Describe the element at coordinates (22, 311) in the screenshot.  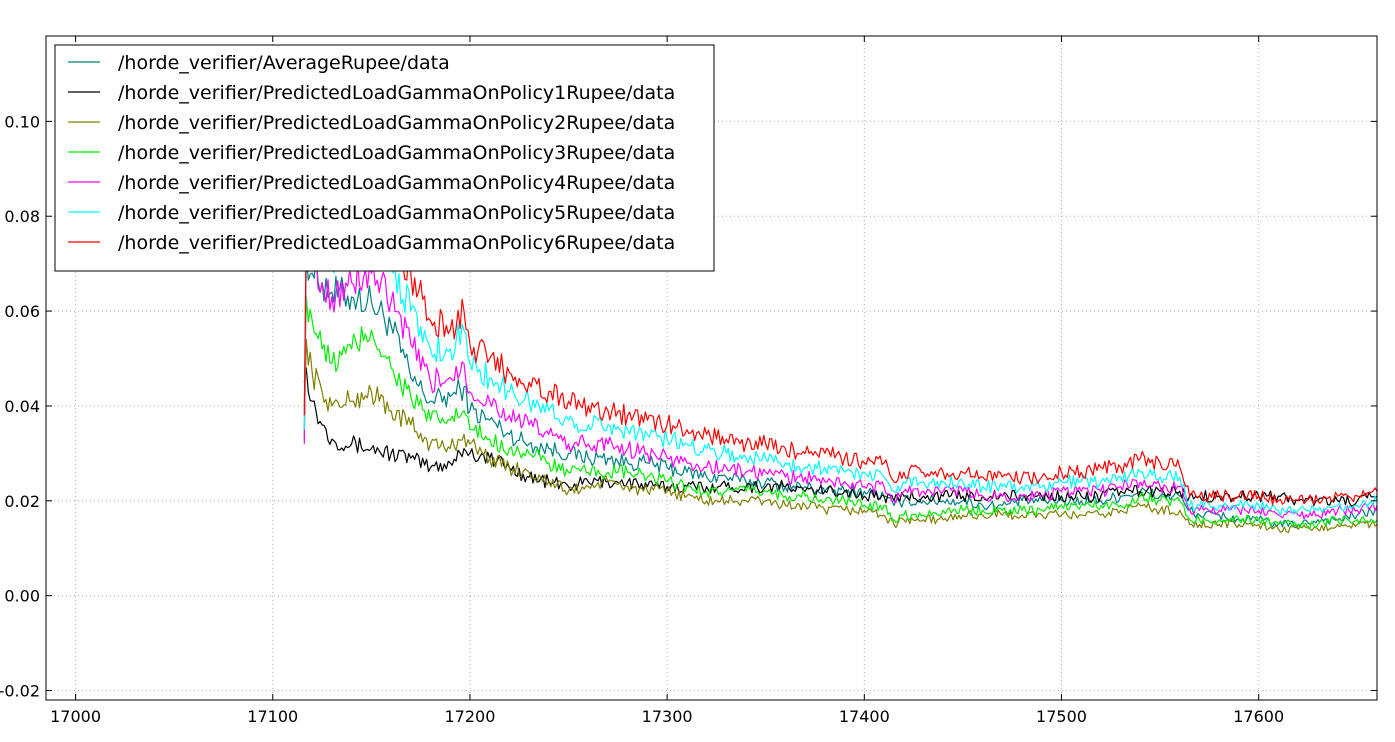
I see `y-tick-label: 0.06` at that location.